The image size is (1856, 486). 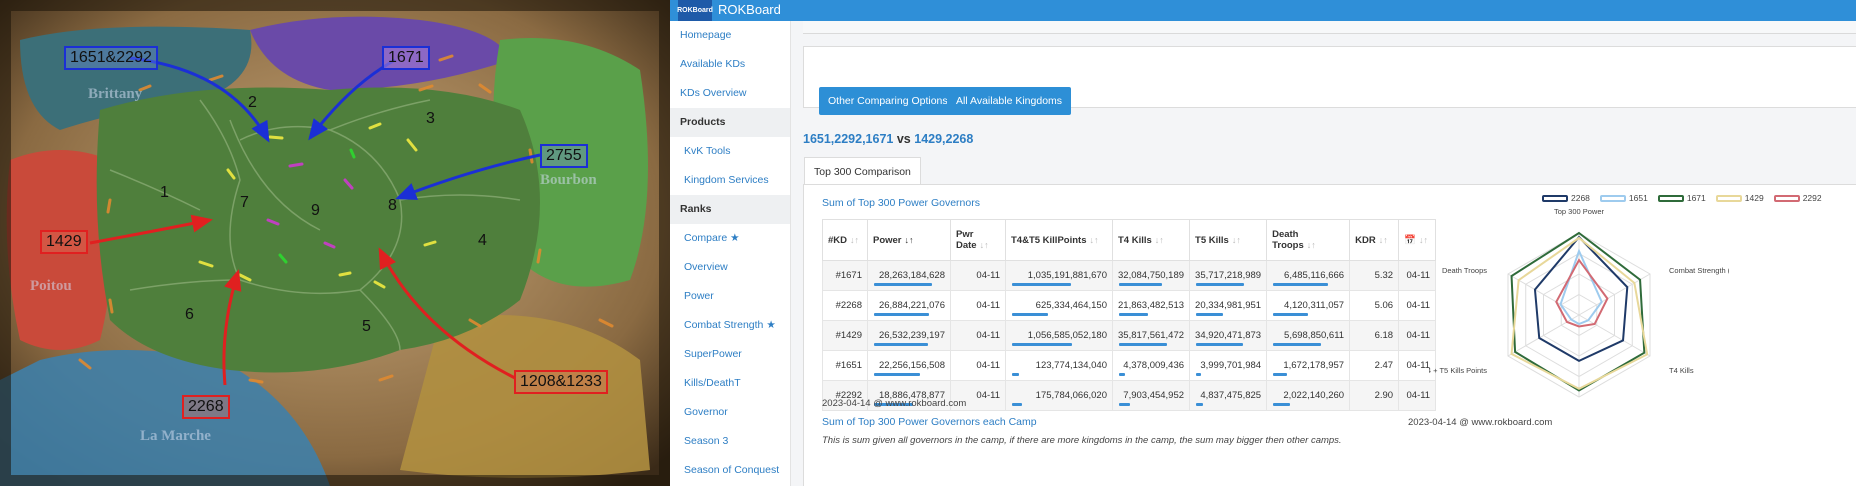 I want to click on legend-item: 2268, so click(x=1566, y=198).